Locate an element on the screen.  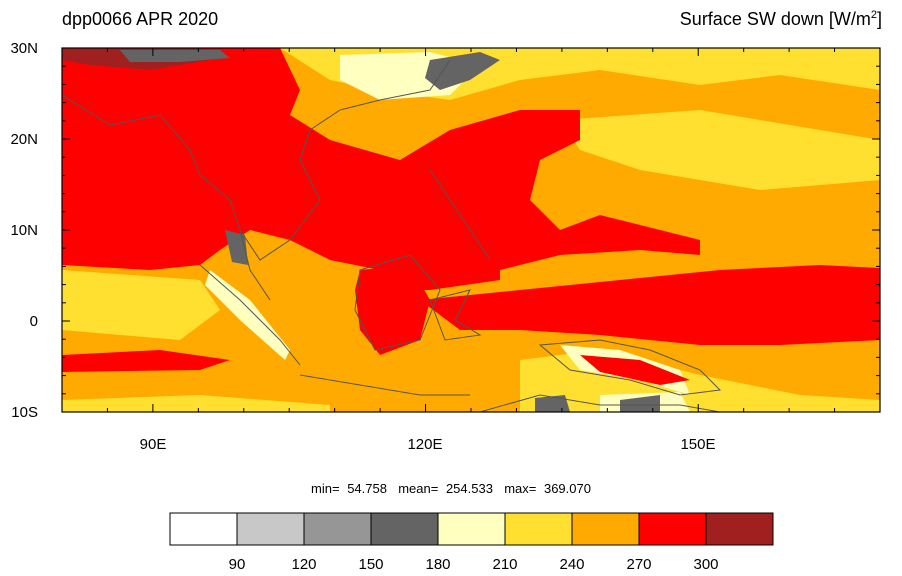
field-pale-yellow-sumatra is located at coordinates (247, 315).